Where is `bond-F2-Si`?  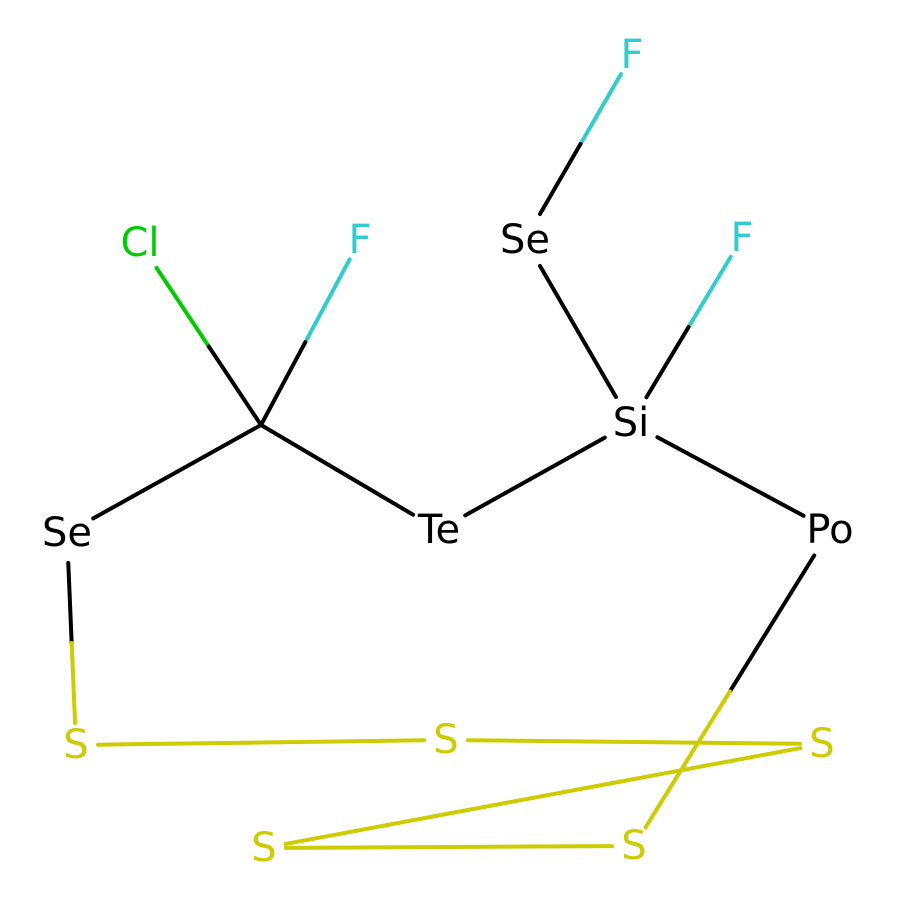
bond-F2-Si is located at coordinates (688, 327).